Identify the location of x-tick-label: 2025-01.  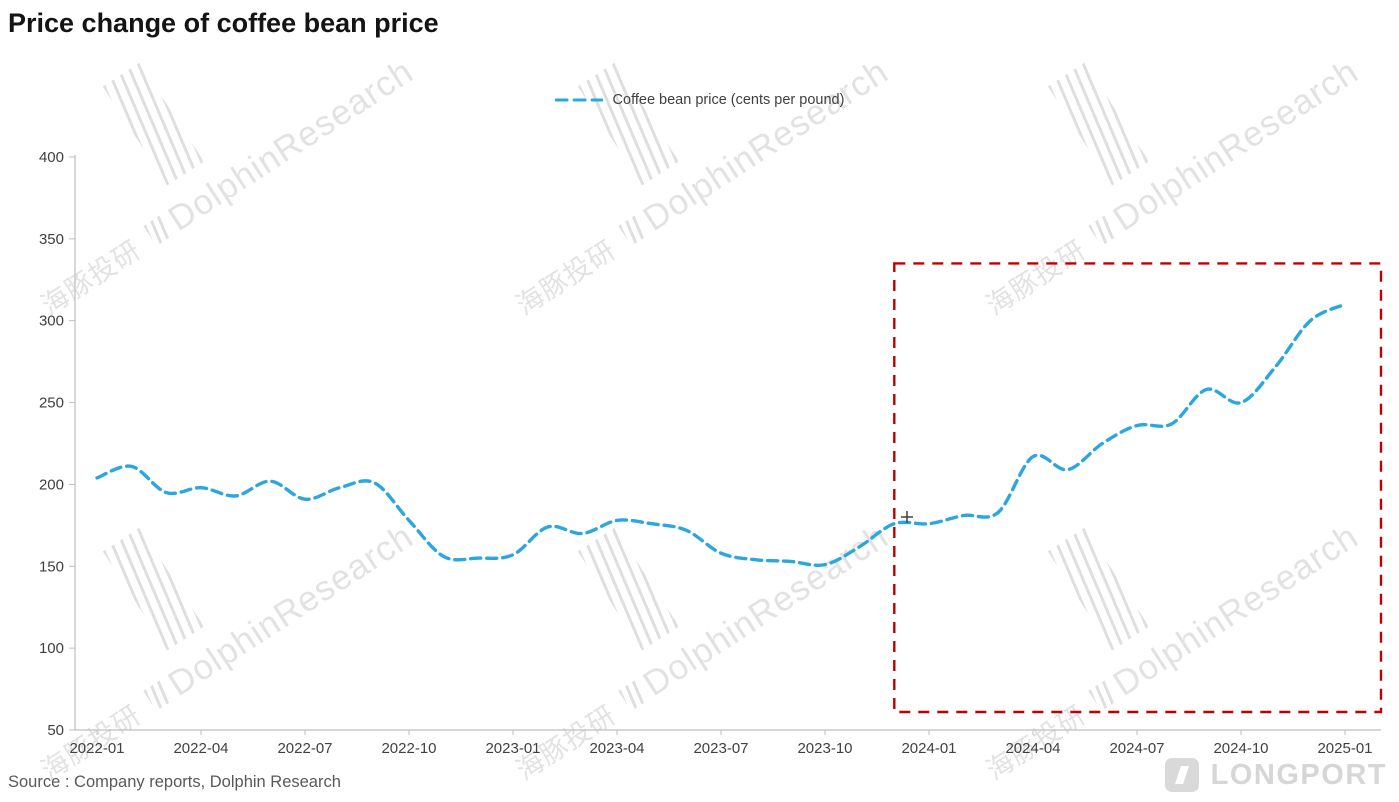
(1344, 748).